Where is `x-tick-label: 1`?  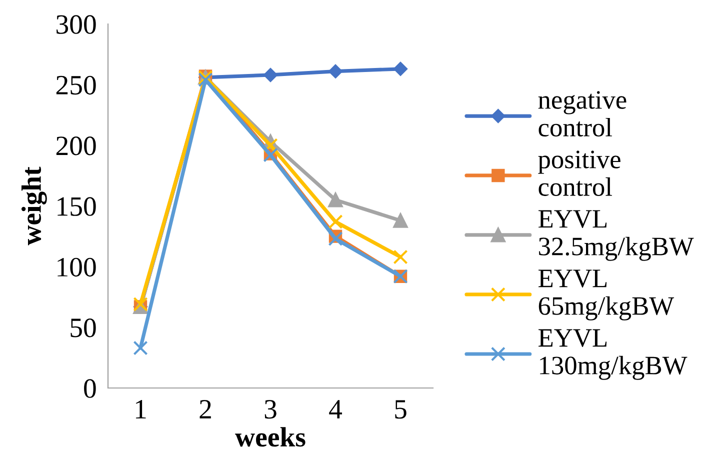
x-tick-label: 1 is located at coordinates (141, 409).